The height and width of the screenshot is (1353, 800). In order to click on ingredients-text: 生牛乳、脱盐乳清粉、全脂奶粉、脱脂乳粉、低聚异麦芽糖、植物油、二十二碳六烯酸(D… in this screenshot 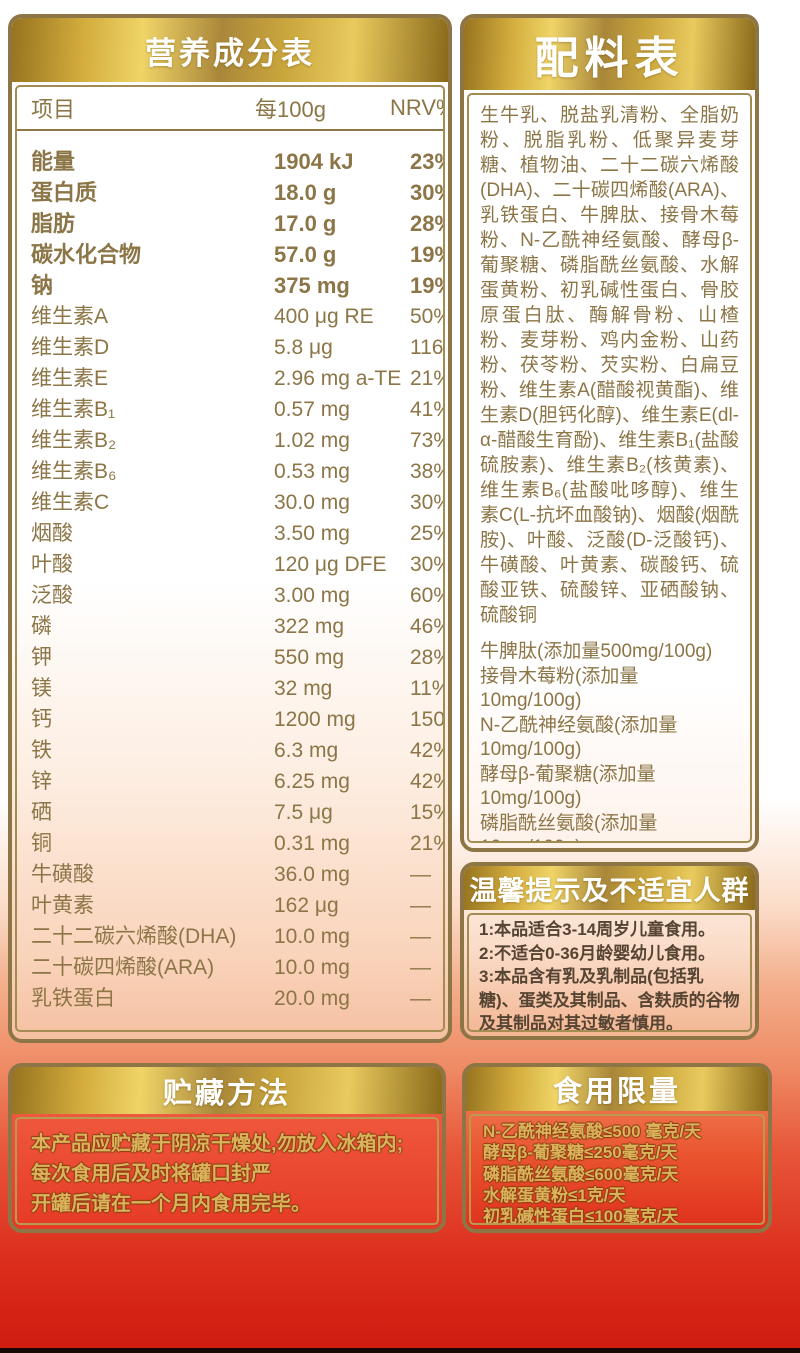, I will do `click(609, 365)`.